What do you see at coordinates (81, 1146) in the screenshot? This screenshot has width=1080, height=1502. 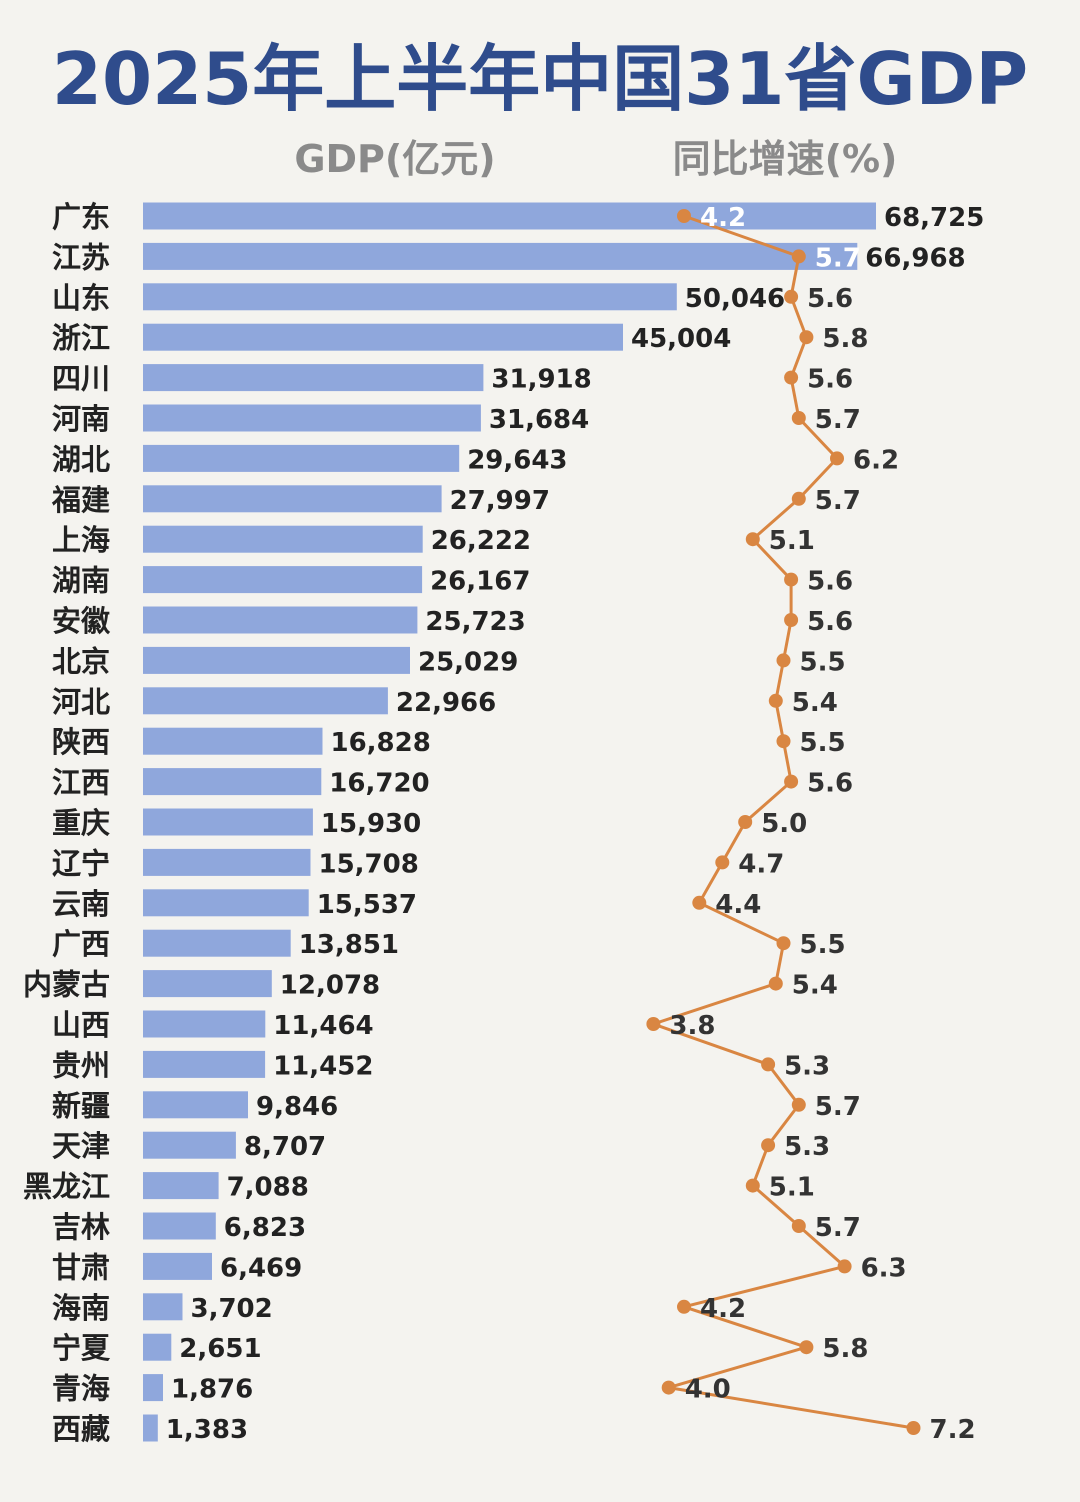 I see `category-label: 天津` at bounding box center [81, 1146].